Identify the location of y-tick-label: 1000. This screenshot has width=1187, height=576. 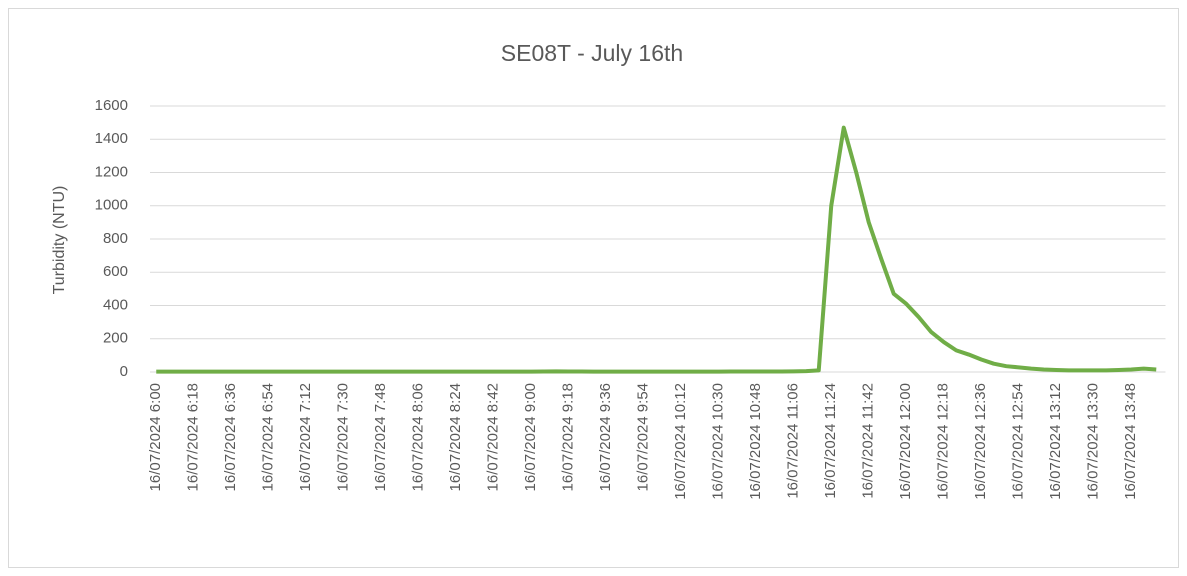
(111, 205).